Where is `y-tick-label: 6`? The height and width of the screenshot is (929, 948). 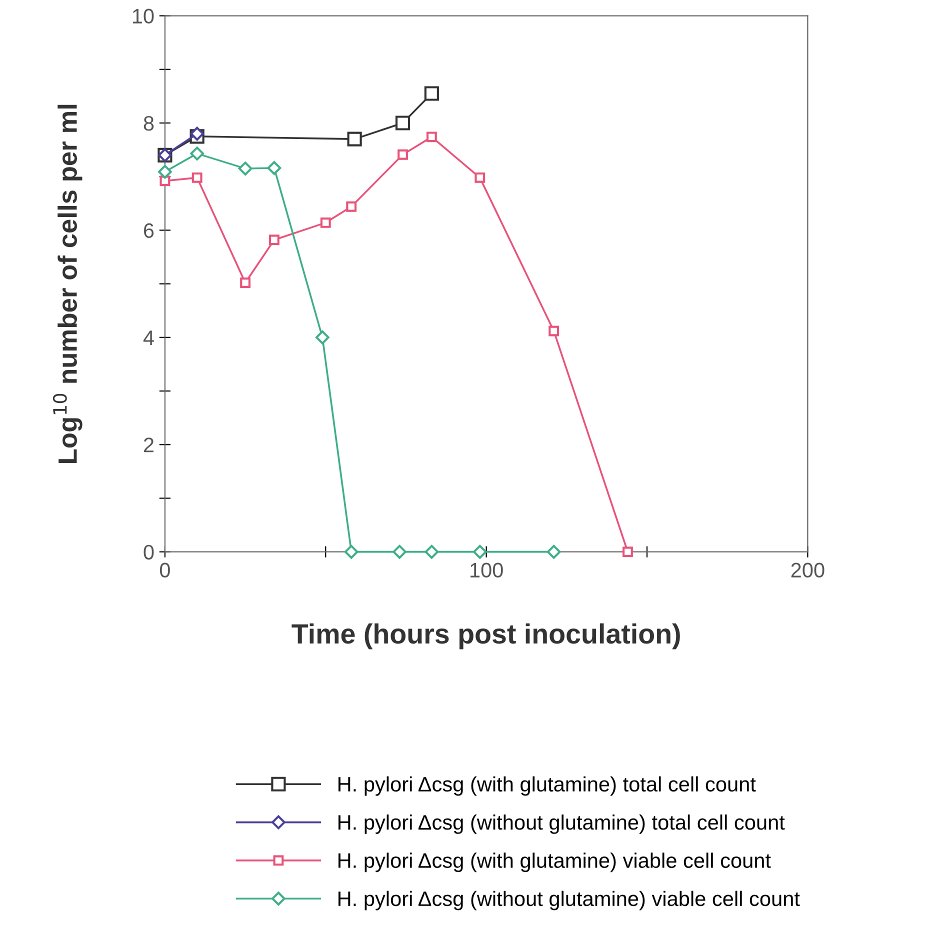 y-tick-label: 6 is located at coordinates (149, 230).